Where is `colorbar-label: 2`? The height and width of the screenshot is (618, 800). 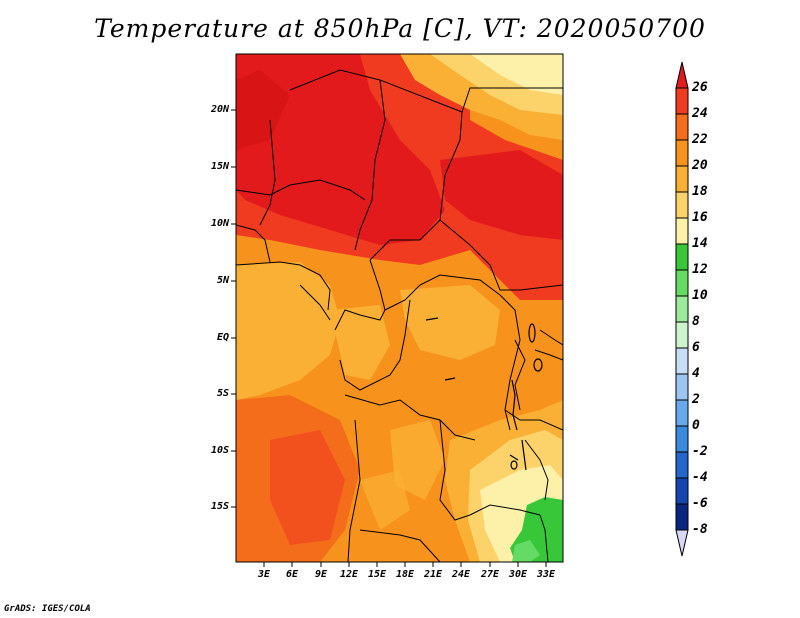
colorbar-label: 2 is located at coordinates (696, 399).